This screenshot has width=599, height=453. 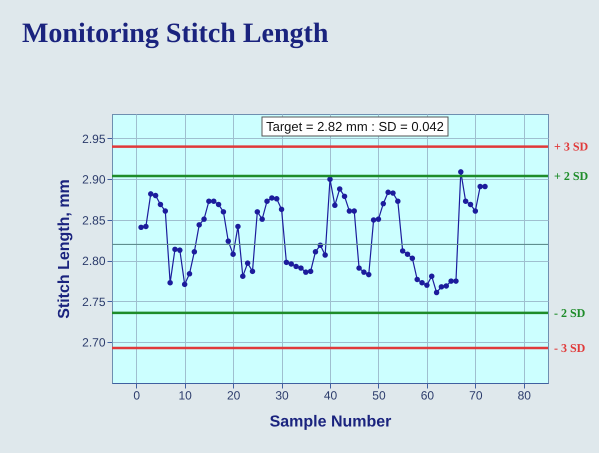 I want to click on y-tick-label: 2.70, so click(x=94, y=343).